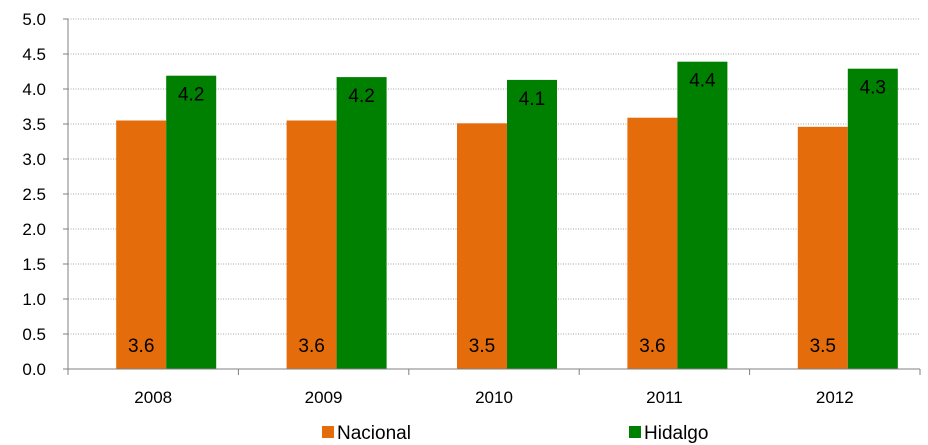 The width and height of the screenshot is (928, 445). I want to click on x-tick-label: 2010, so click(494, 397).